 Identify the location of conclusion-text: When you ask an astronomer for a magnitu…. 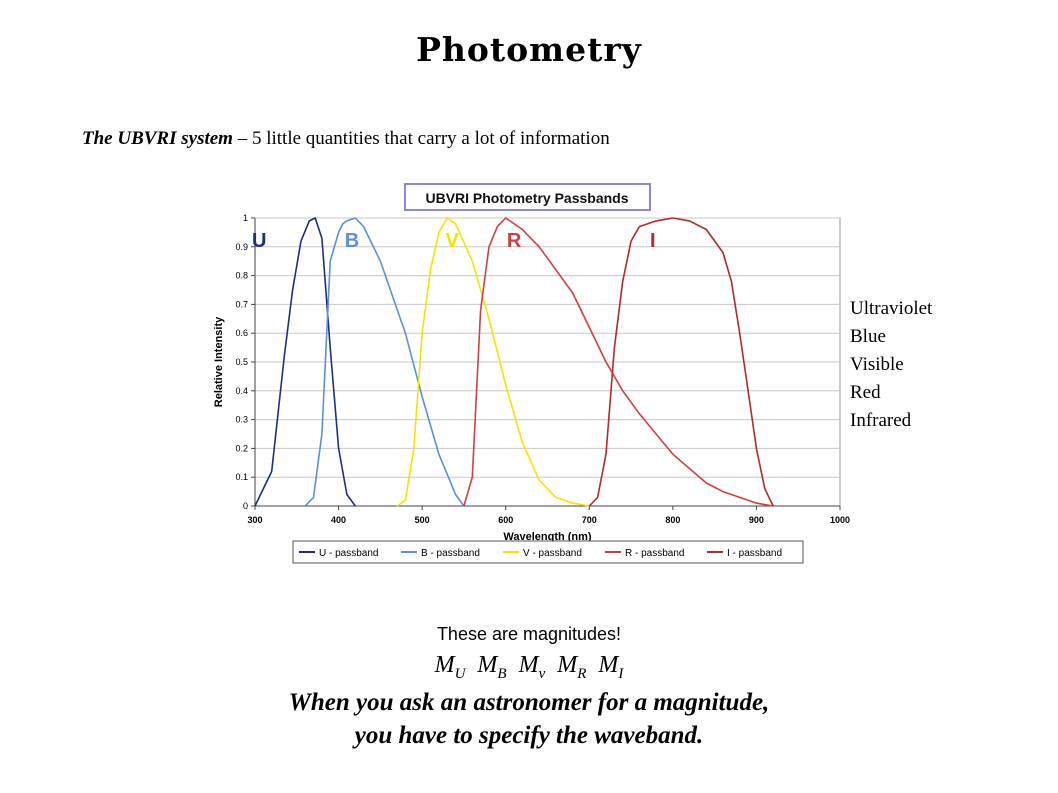
(529, 719).